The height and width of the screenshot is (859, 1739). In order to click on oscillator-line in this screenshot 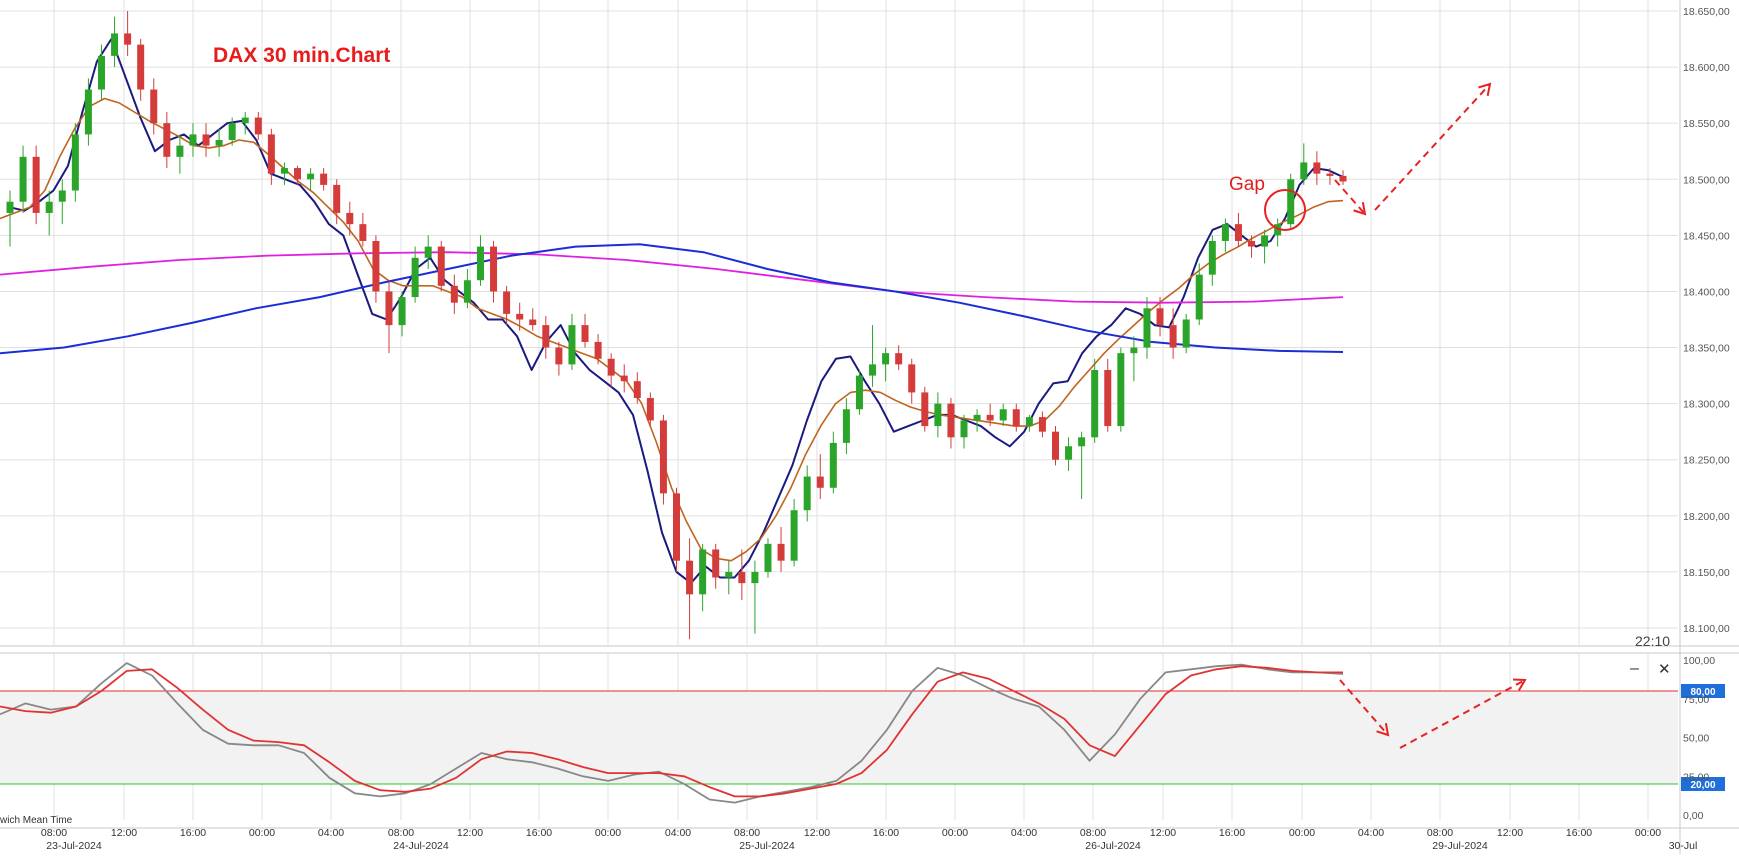, I will do `click(672, 733)`.